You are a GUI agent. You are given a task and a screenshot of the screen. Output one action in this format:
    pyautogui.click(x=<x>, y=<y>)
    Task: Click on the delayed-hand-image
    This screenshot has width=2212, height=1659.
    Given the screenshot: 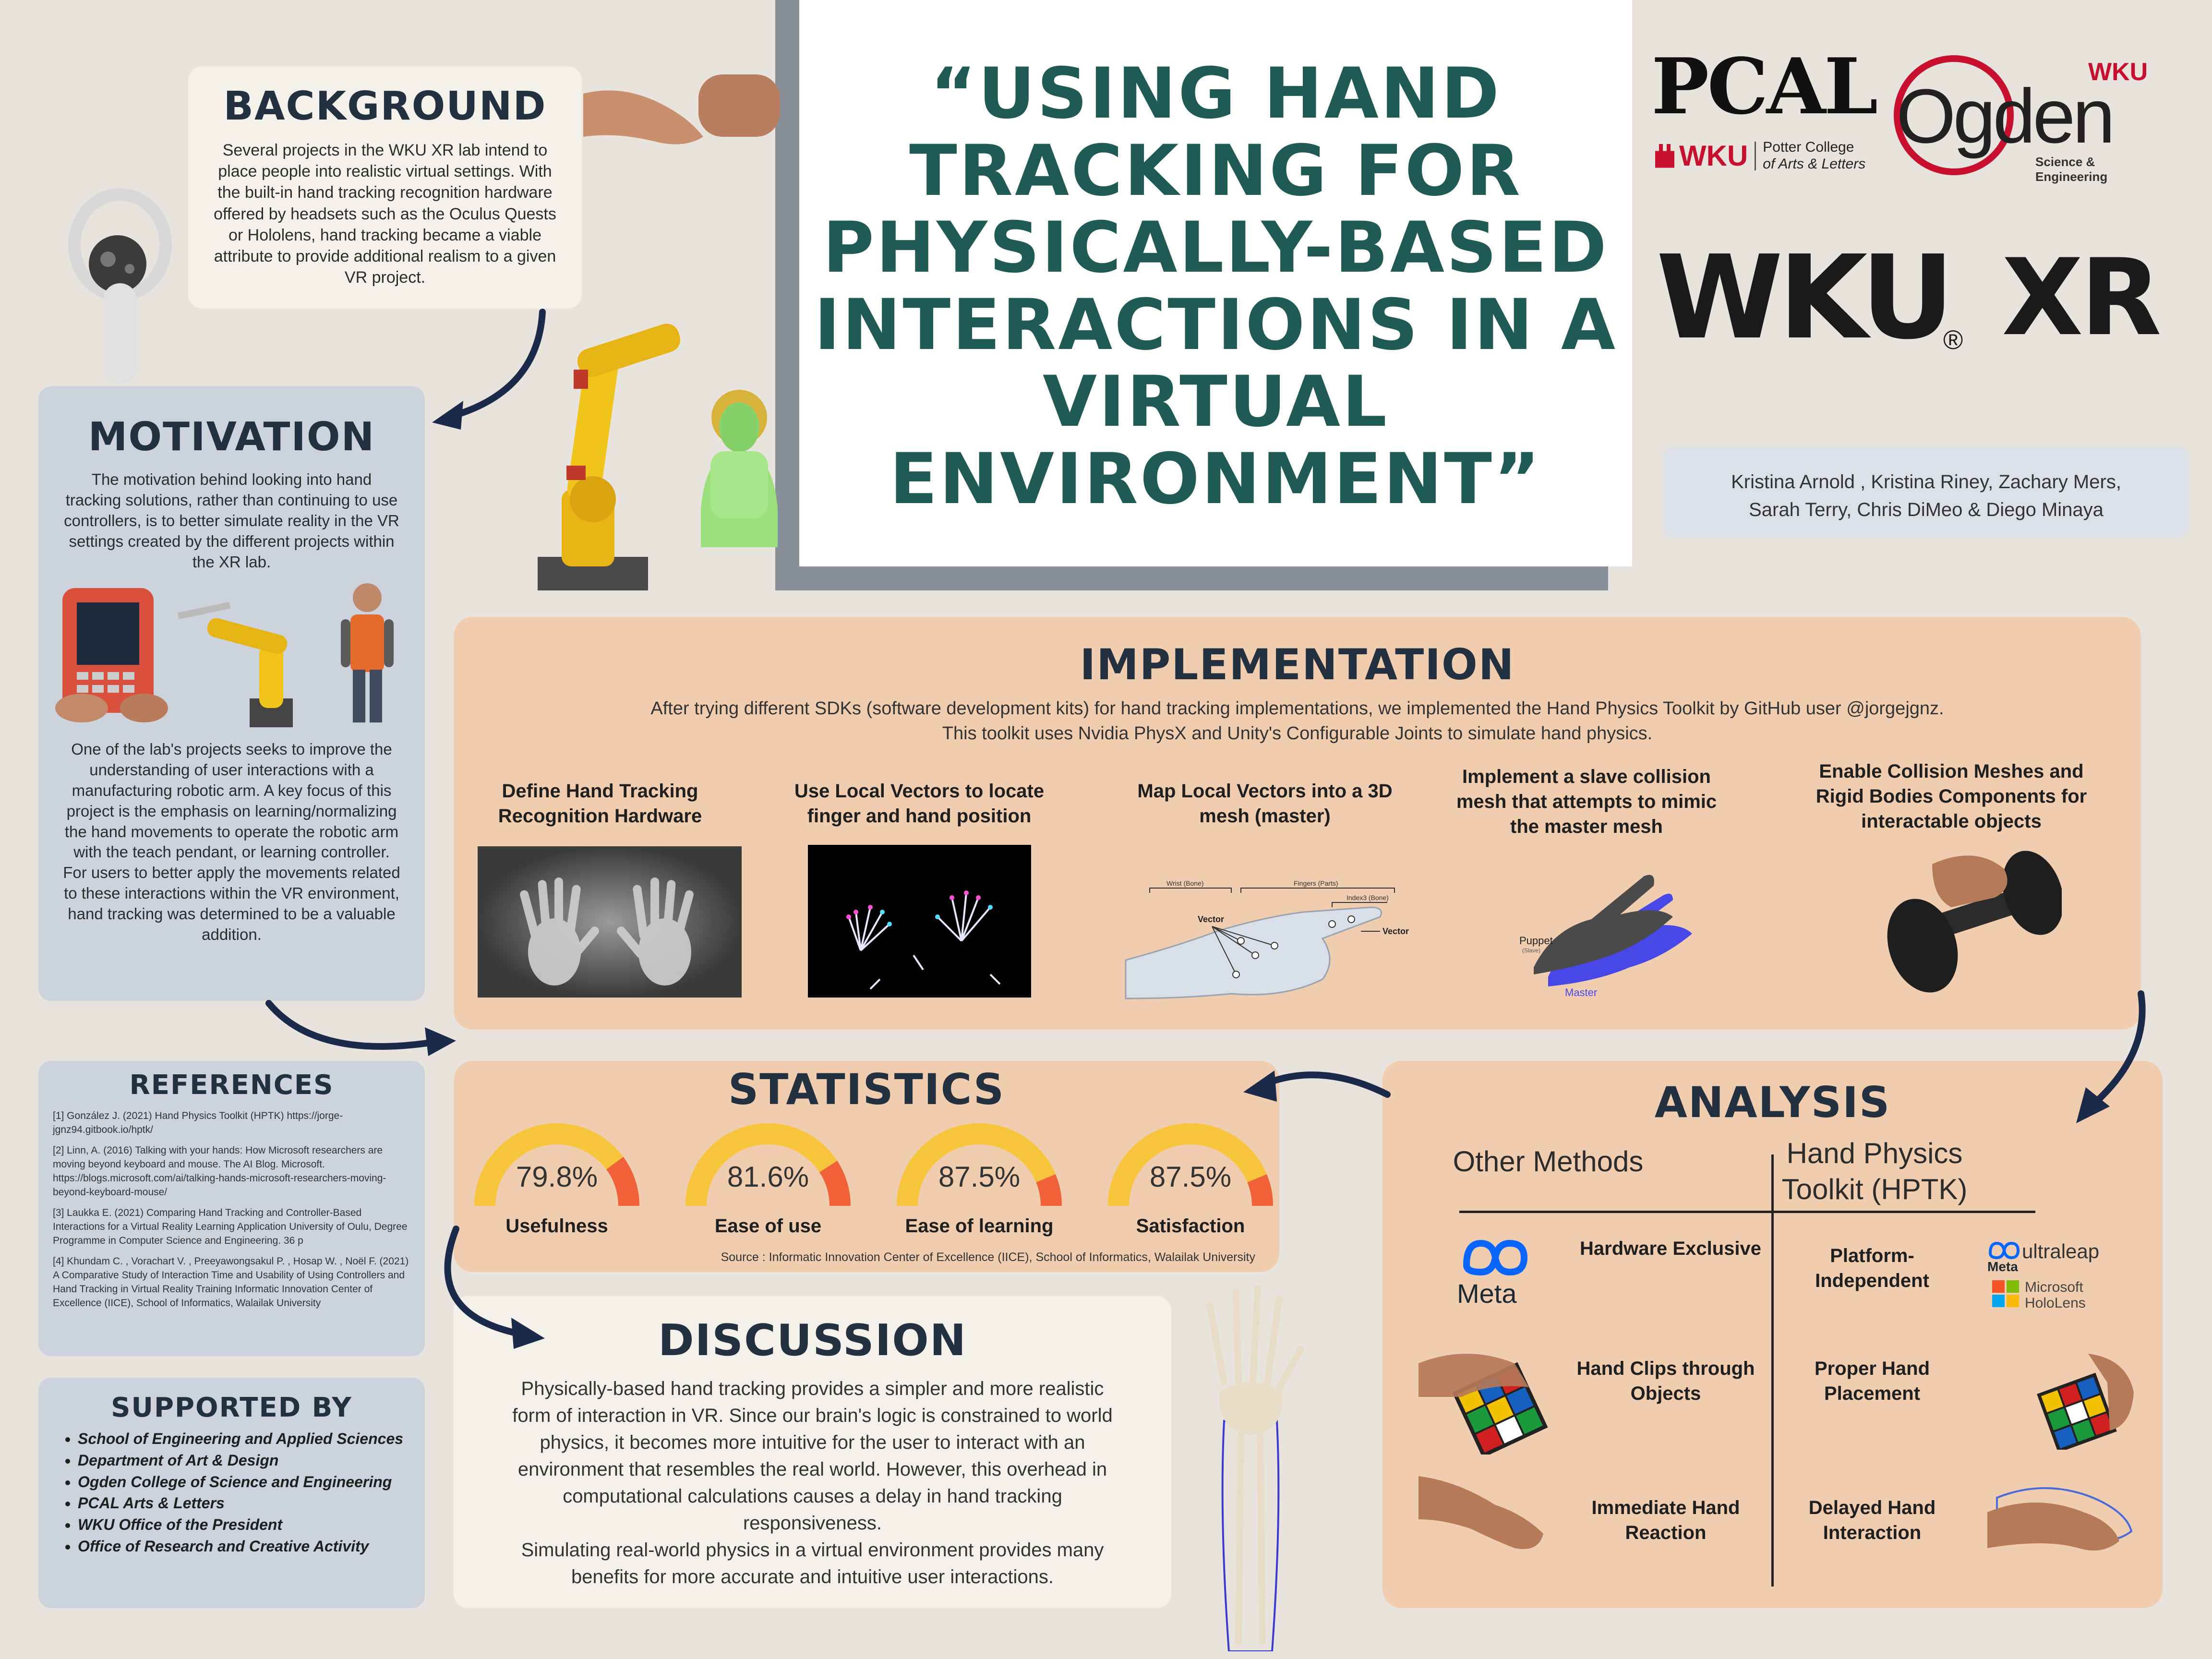 What is the action you would take?
    pyautogui.click(x=2066, y=1502)
    